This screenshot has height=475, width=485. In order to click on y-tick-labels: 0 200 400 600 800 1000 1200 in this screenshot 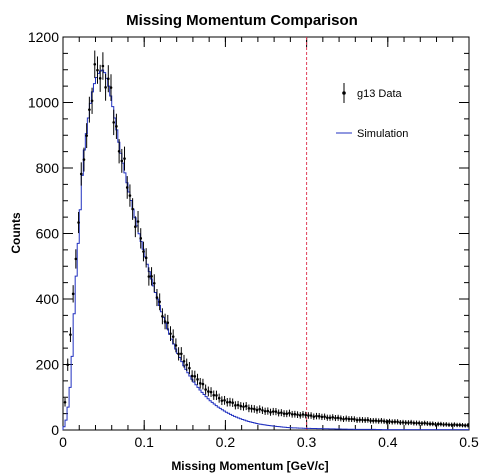, I will do `click(43, 233)`.